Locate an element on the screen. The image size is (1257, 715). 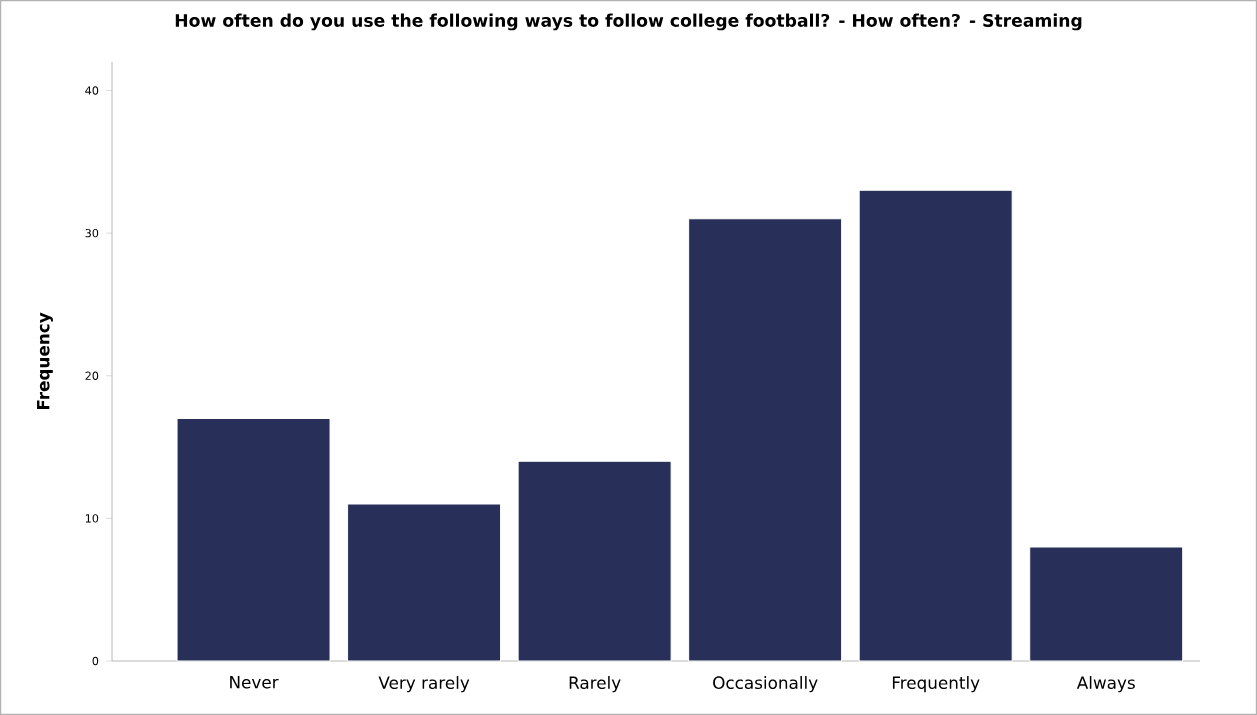
y-tick-label: 0 is located at coordinates (95, 661).